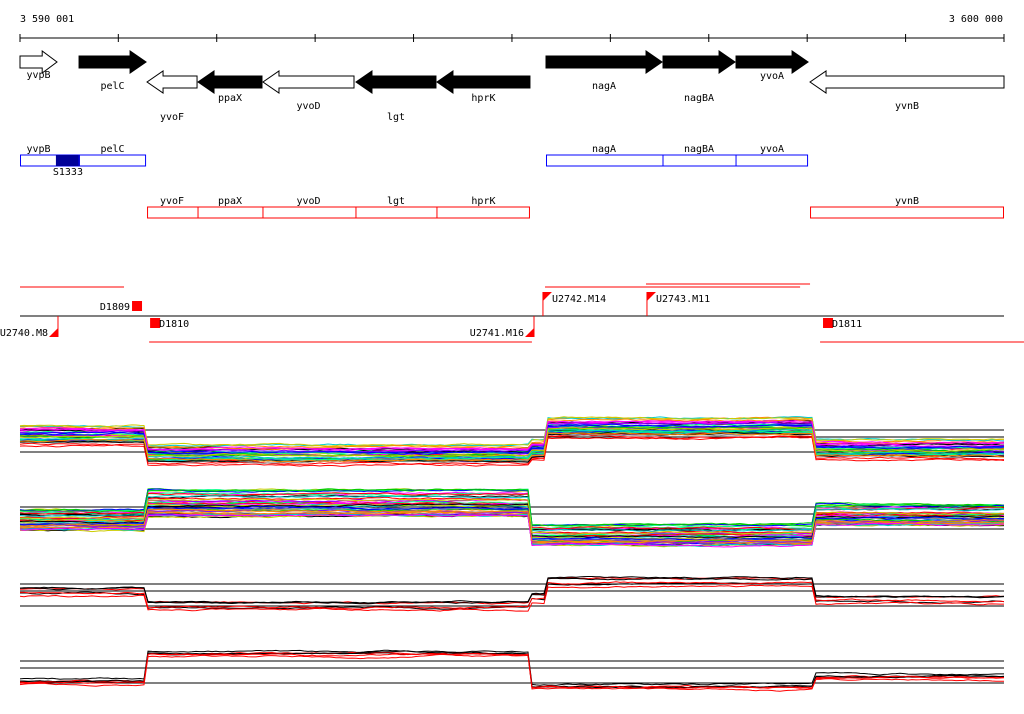  What do you see at coordinates (683, 299) in the screenshot?
I see `segment-label: U2743.M11` at bounding box center [683, 299].